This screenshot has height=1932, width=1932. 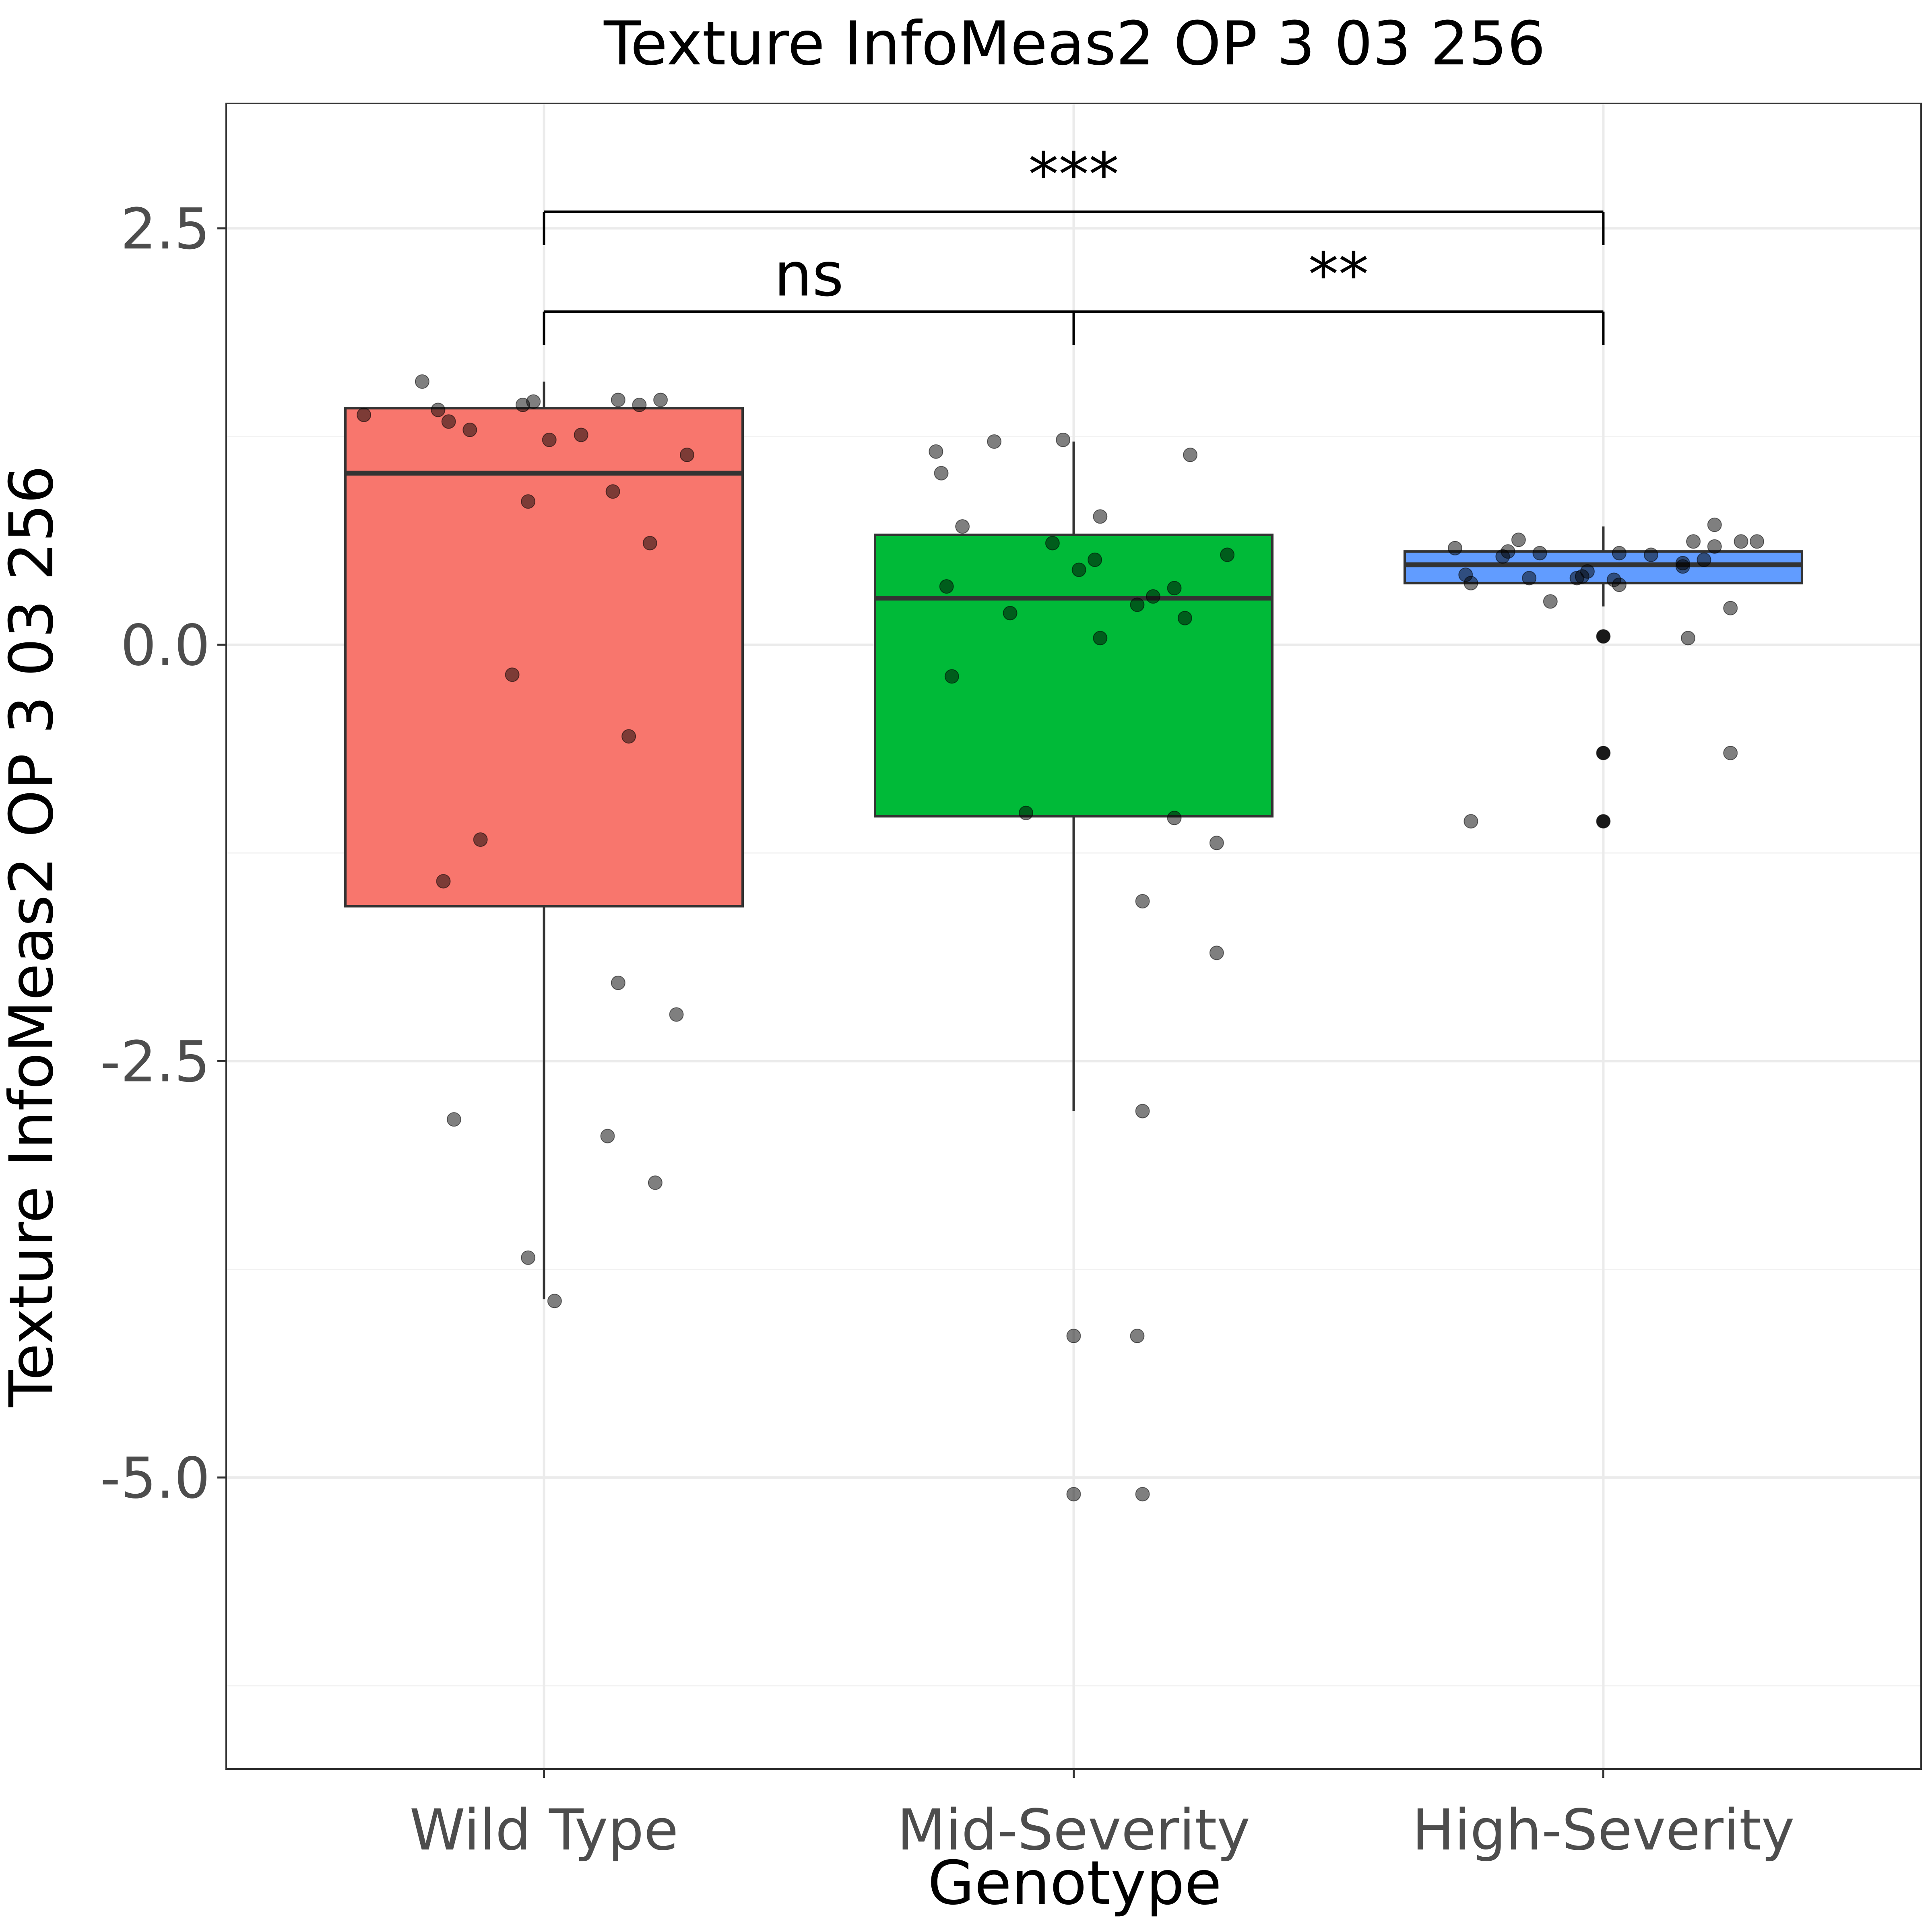 I want to click on y-tick-label: -2.5, so click(x=155, y=1062).